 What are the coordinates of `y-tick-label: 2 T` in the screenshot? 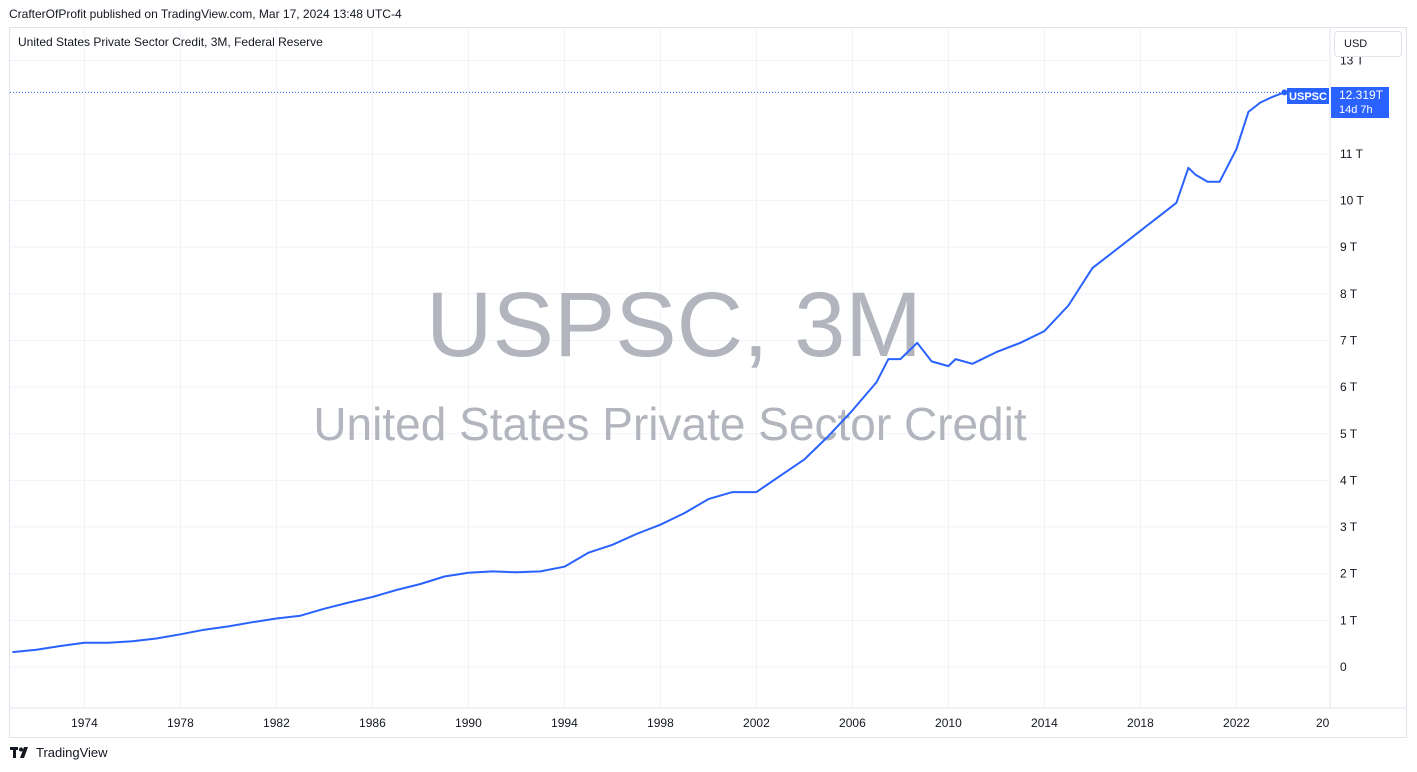 It's located at (1349, 574).